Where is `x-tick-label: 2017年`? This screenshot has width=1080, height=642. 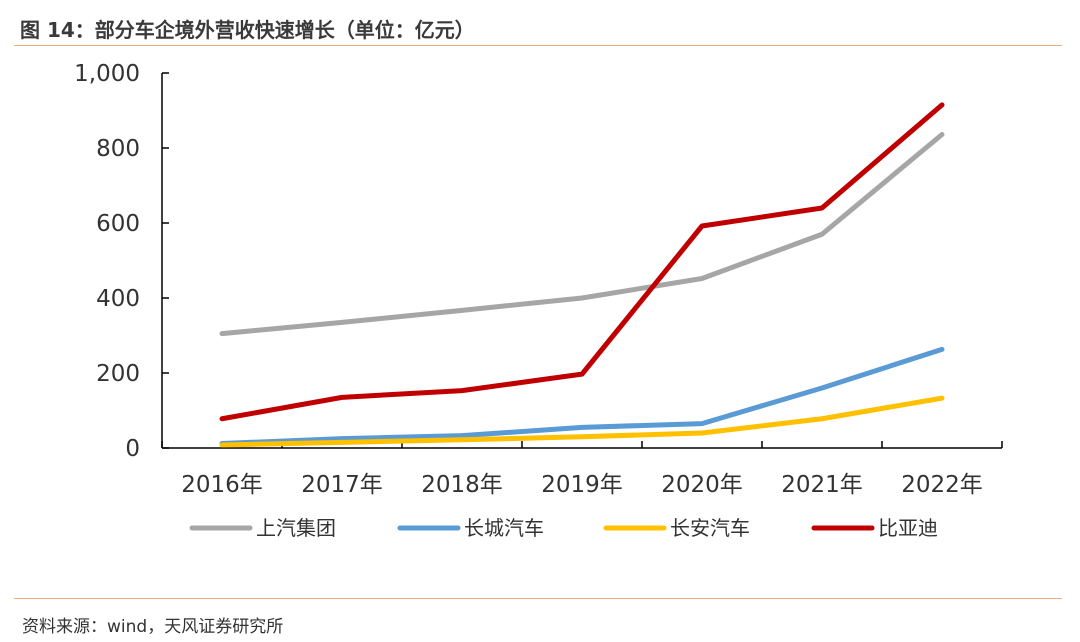 x-tick-label: 2017年 is located at coordinates (342, 485).